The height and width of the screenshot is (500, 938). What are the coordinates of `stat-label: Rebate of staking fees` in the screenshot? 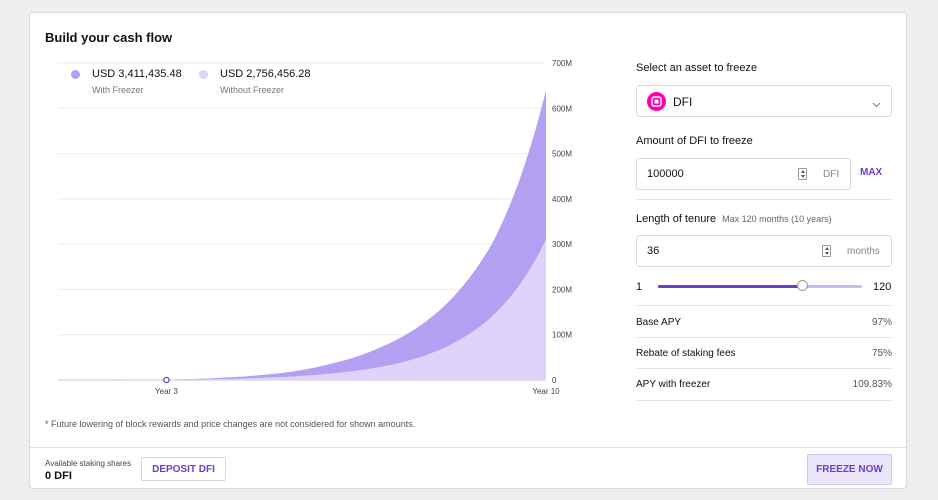 It's located at (686, 353).